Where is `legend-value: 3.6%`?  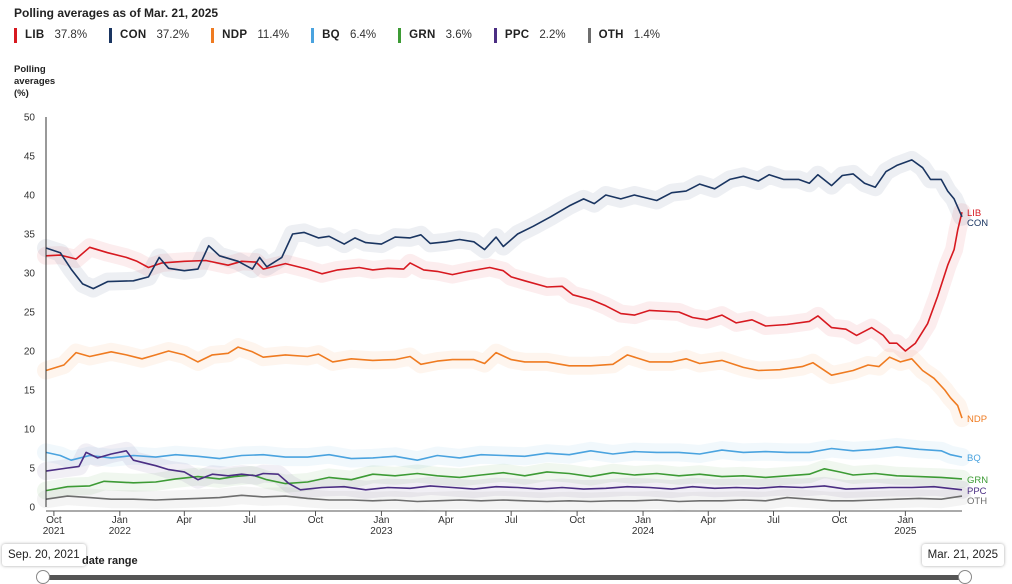 legend-value: 3.6% is located at coordinates (458, 35).